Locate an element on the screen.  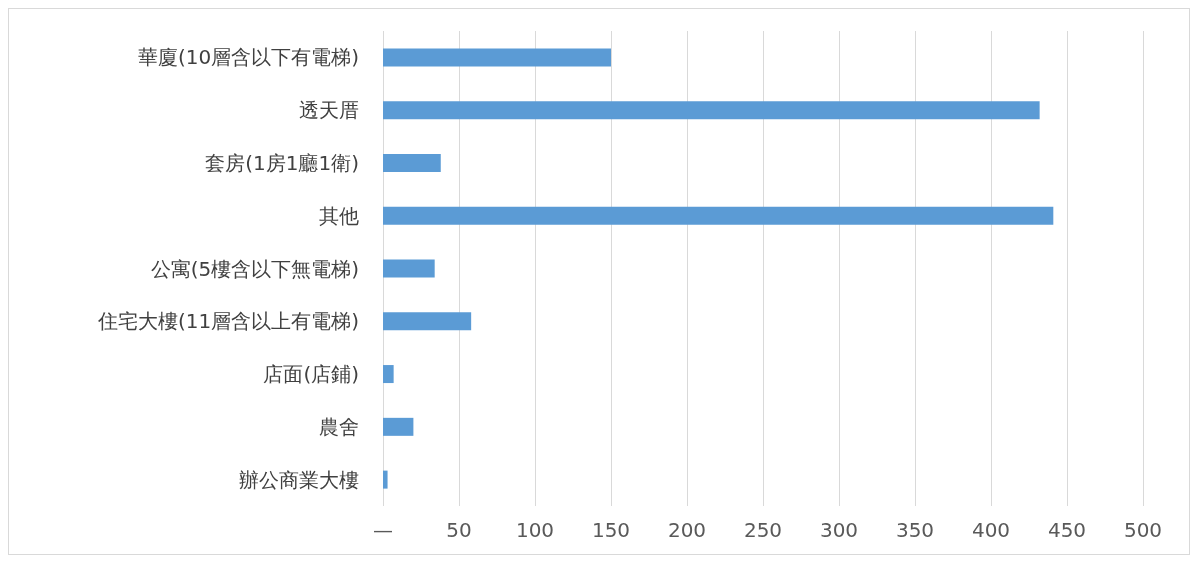
y-tick-label: 透天厝 is located at coordinates (329, 110).